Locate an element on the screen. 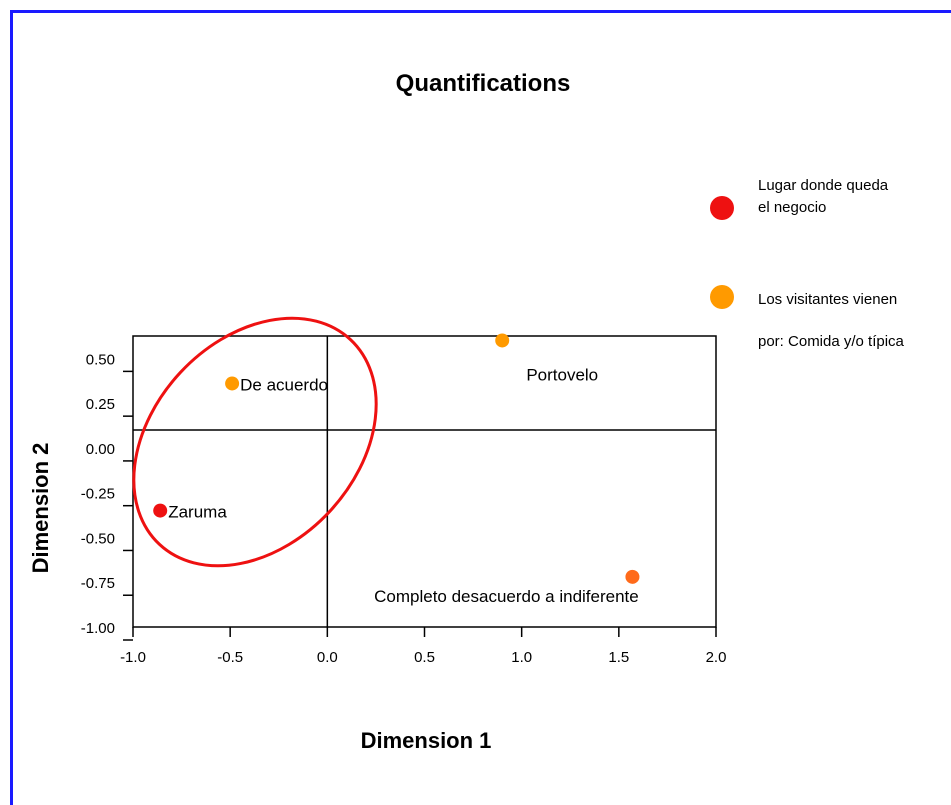  x-tick-label: -1.0 is located at coordinates (133, 657).